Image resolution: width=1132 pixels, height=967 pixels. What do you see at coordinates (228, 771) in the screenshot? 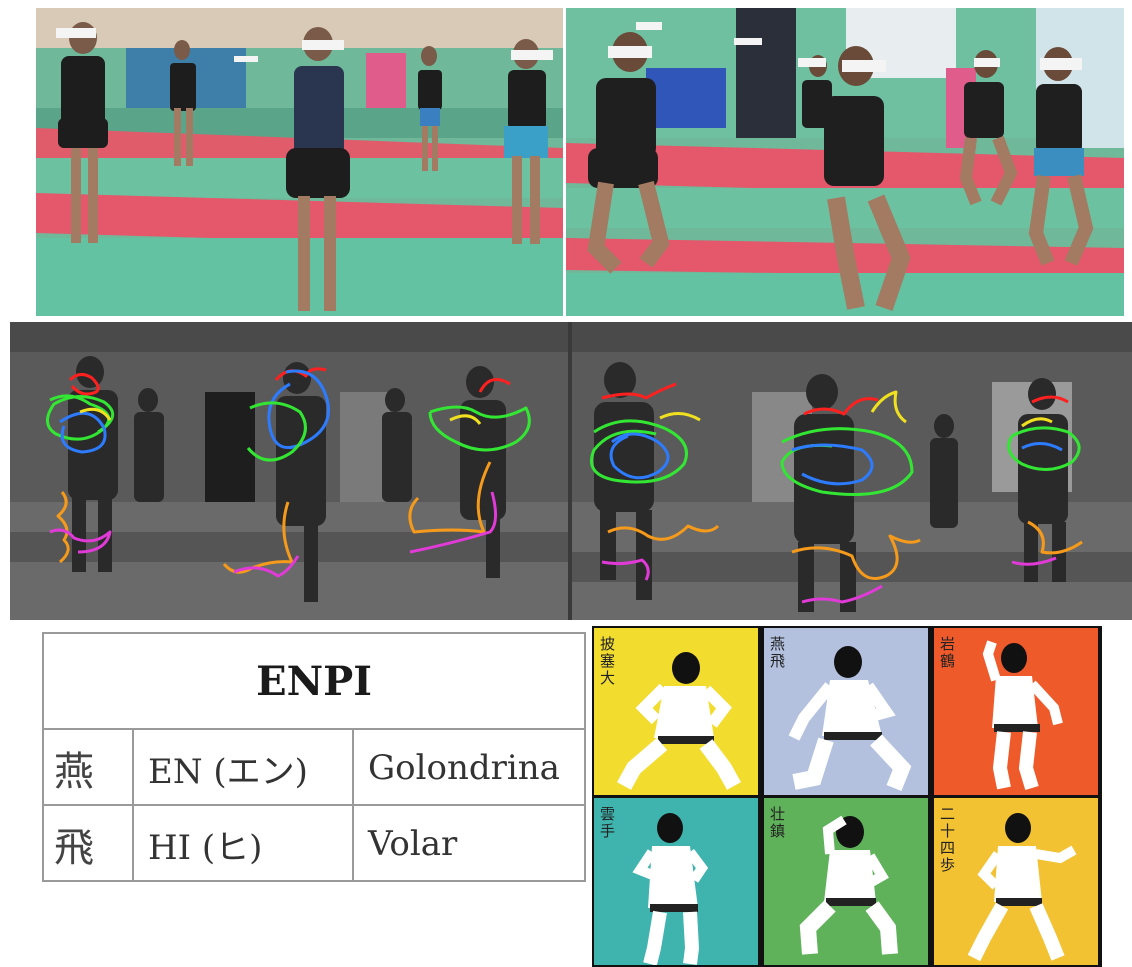
I see `table-row-1-reading: EN (エン)` at bounding box center [228, 771].